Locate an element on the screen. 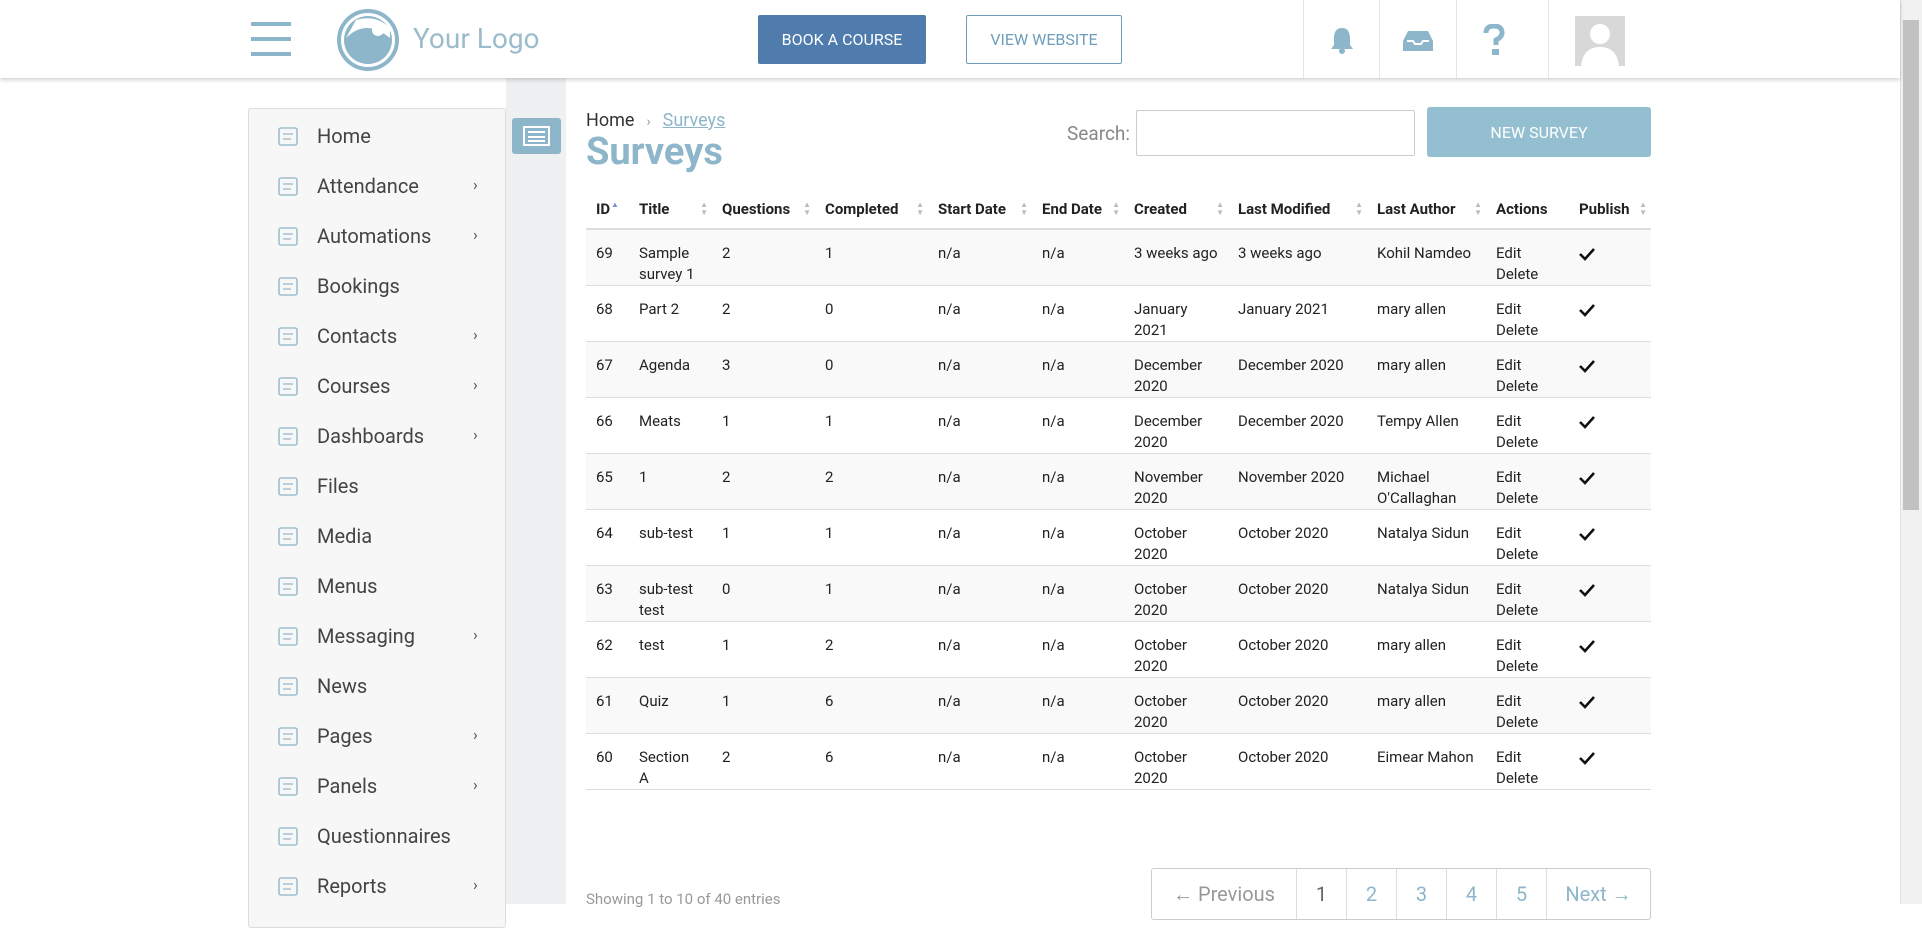 Image resolution: width=1922 pixels, height=928 pixels. page-number: 5 is located at coordinates (1521, 894).